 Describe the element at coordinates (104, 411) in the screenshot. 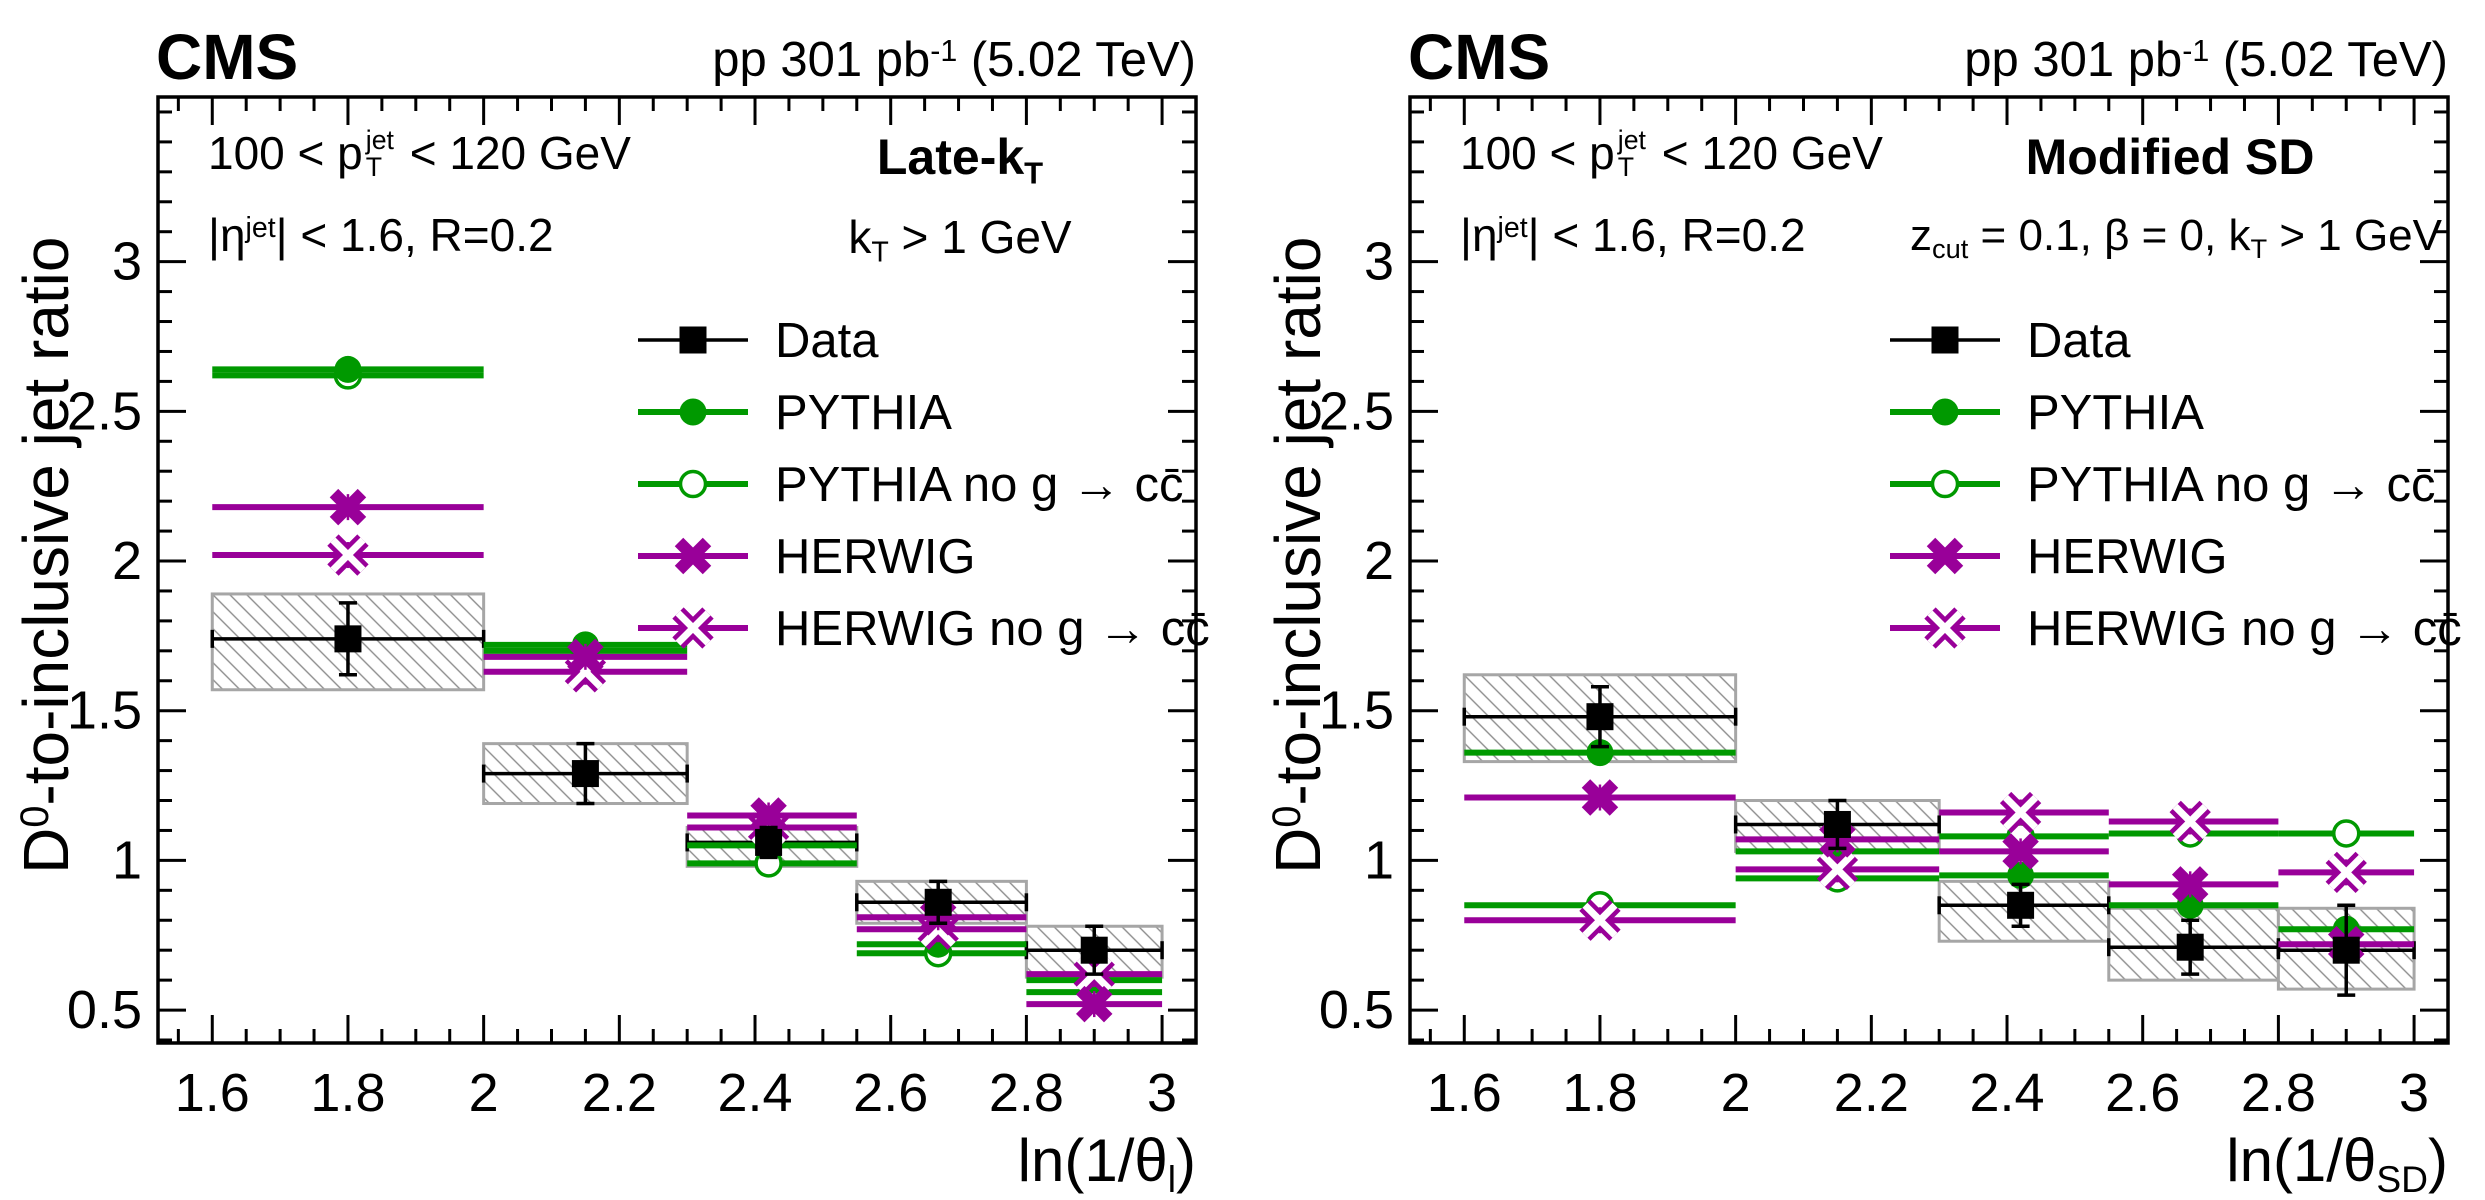

I see `y-tick-label: 2.5` at that location.